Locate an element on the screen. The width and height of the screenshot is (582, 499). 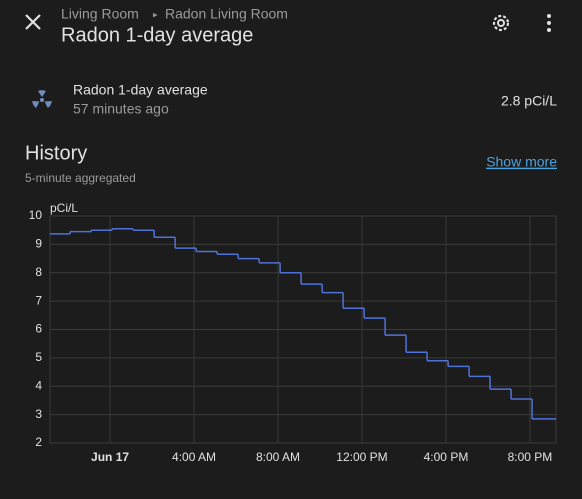
breadcrumb-item: Living Room is located at coordinates (100, 14).